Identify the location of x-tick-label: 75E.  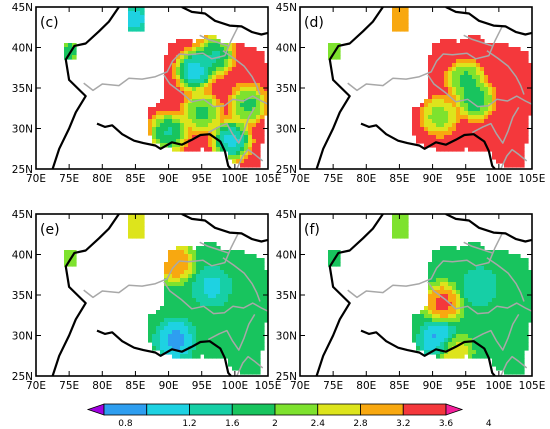
(69, 386).